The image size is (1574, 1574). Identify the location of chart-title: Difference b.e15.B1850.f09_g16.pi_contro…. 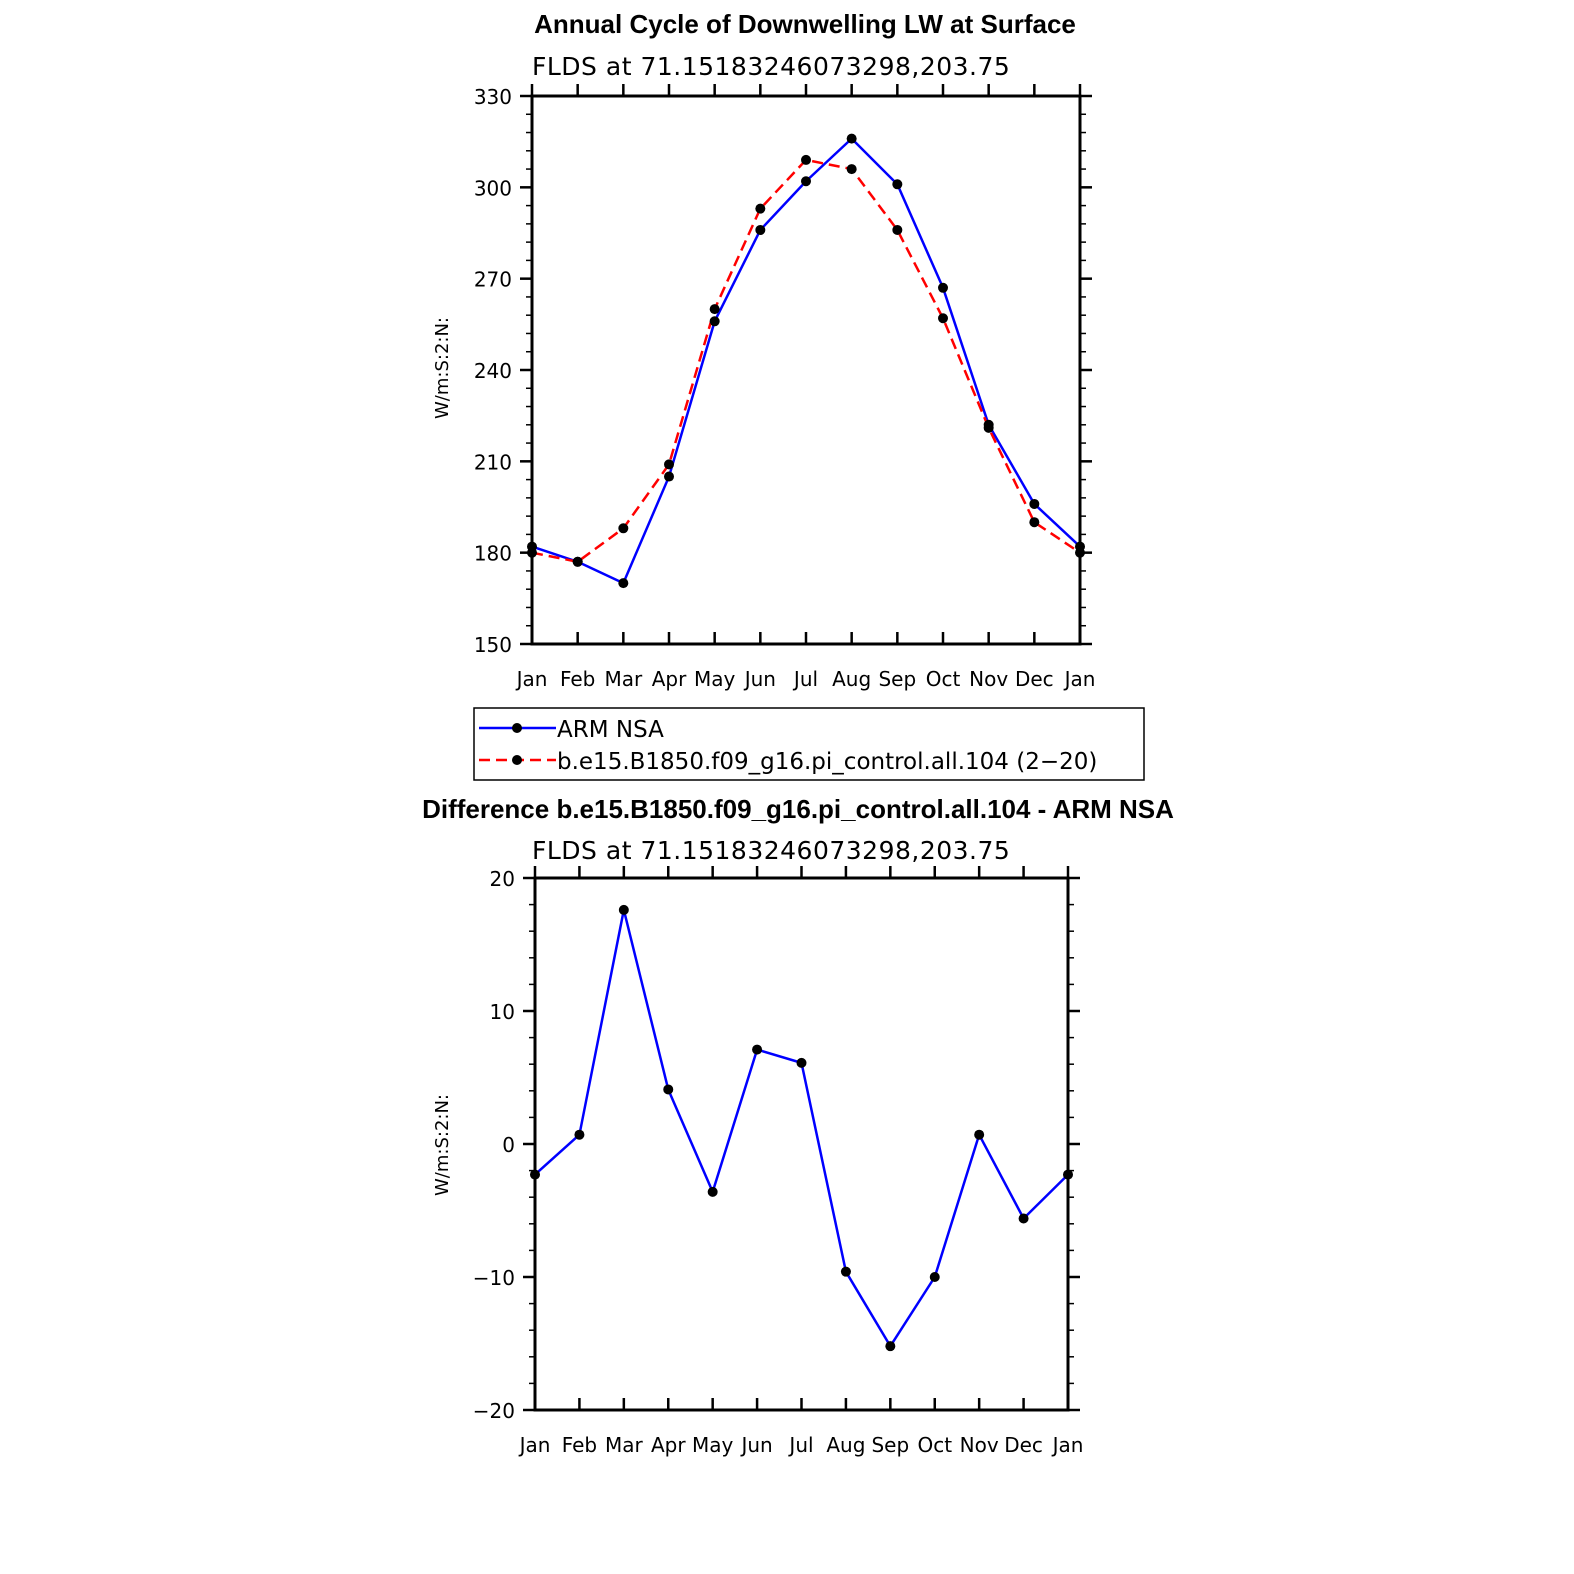
(798, 809).